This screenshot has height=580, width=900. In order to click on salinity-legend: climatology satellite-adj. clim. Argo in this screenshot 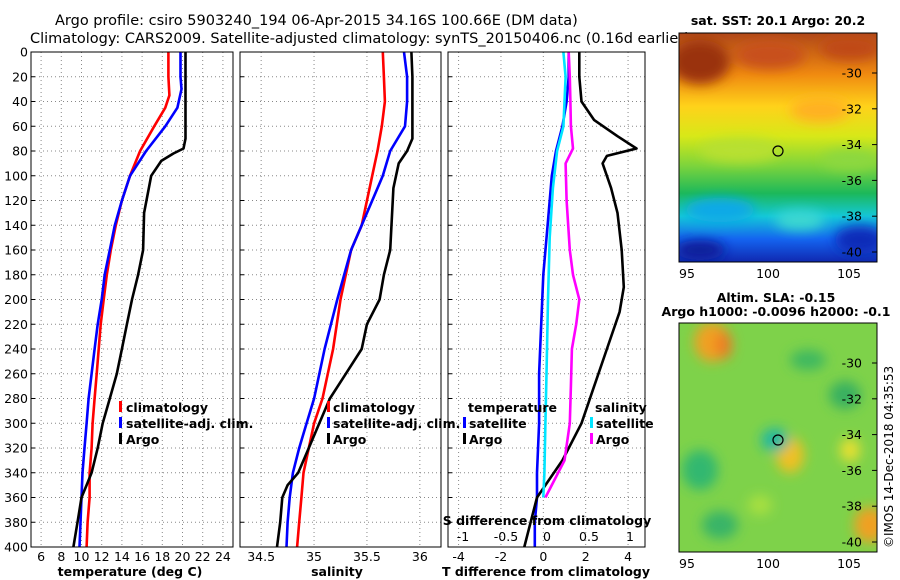, I will do `click(393, 423)`.